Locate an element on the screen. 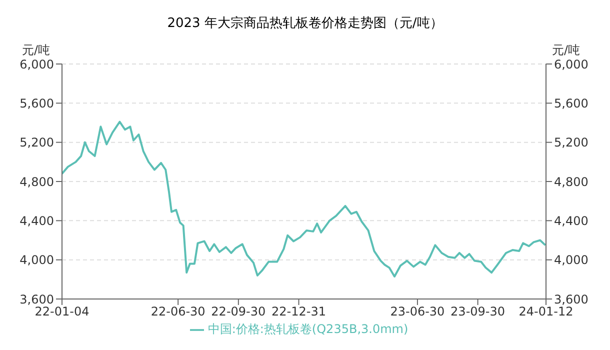  y-tick-label: 6,000 is located at coordinates (37, 64).